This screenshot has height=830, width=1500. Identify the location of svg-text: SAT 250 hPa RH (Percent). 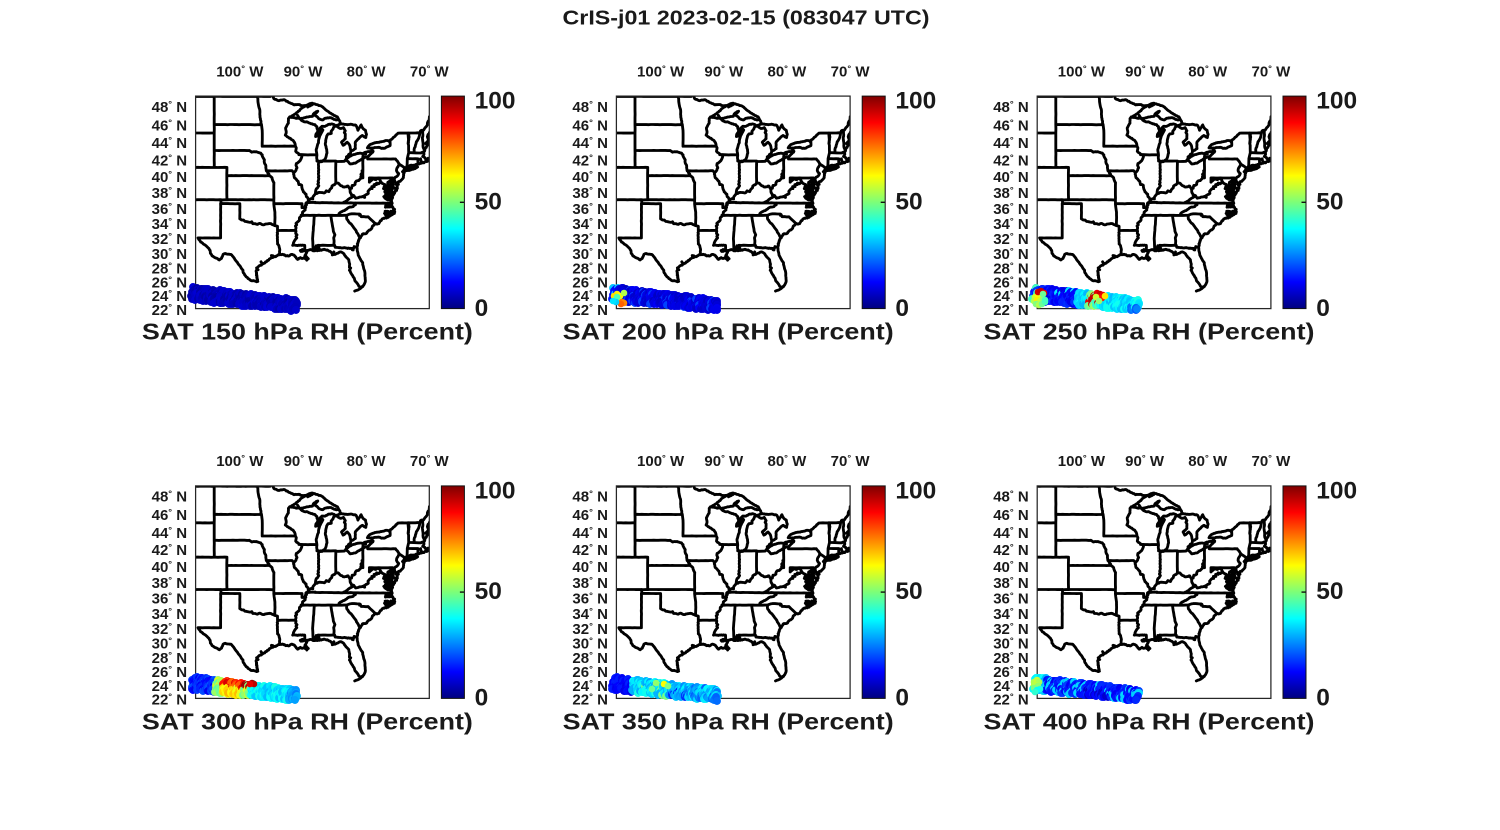
(1149, 332).